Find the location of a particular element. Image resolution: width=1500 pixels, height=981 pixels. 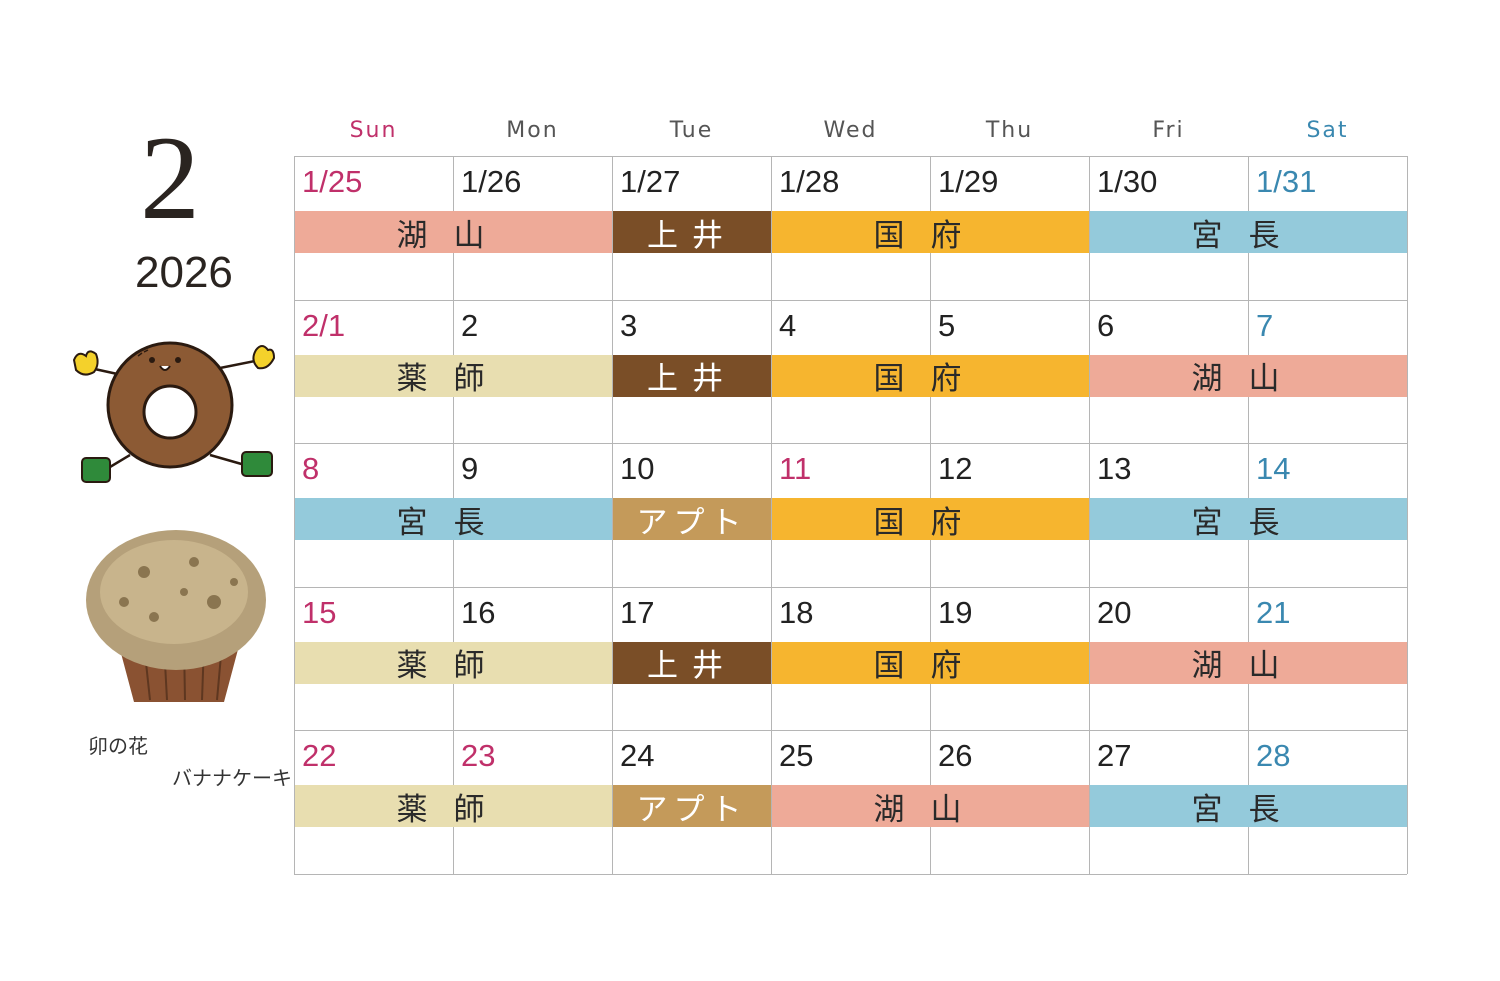

day-cell-date: 9 is located at coordinates (470, 468).